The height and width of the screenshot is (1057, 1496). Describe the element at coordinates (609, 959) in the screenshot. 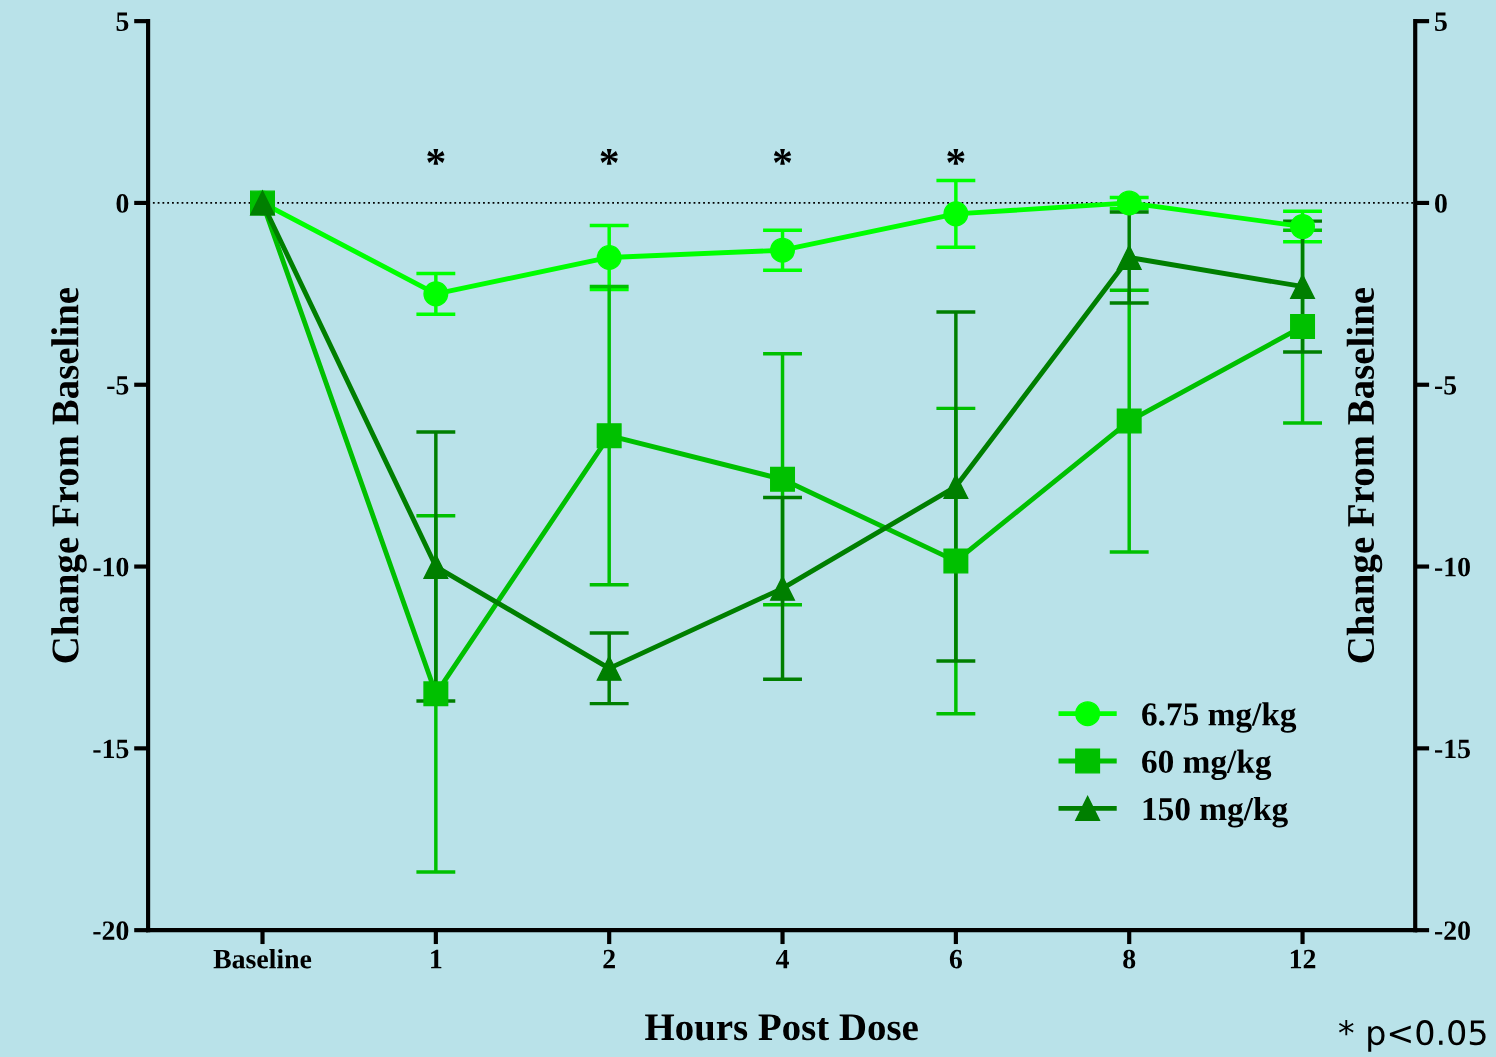

I see `x-tick-label: 2` at that location.